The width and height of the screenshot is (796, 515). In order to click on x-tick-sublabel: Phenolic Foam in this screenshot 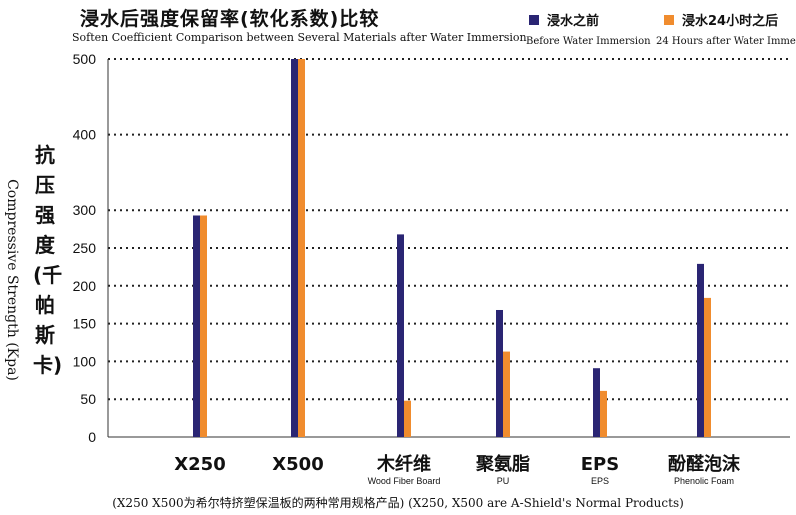, I will do `click(704, 481)`.